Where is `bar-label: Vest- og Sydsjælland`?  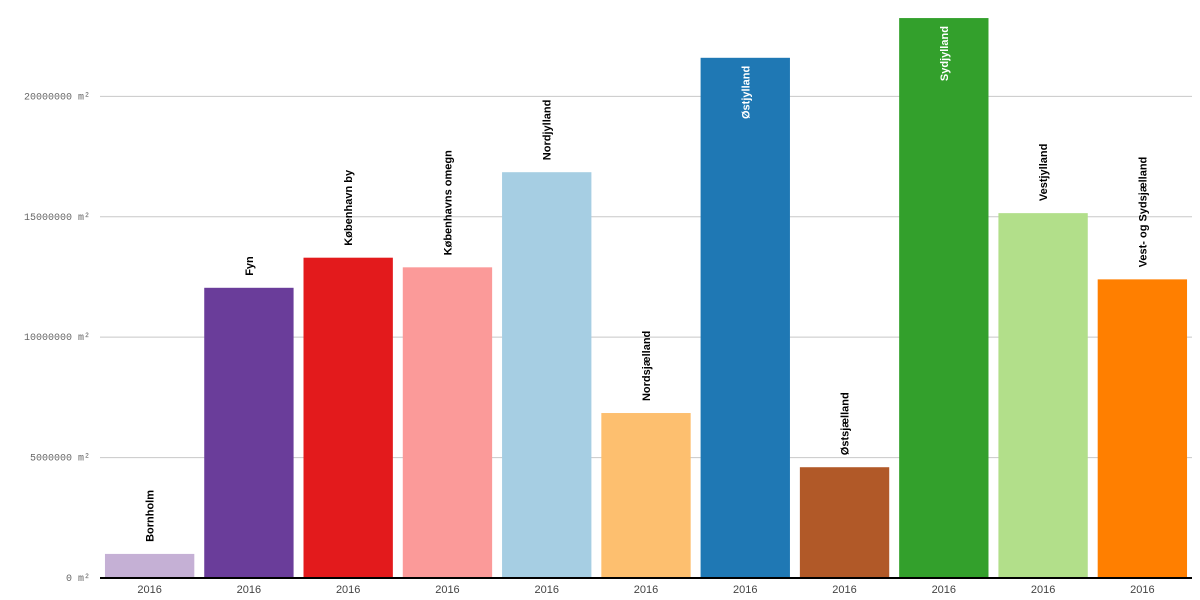 bar-label: Vest- og Sydsjælland is located at coordinates (1143, 212).